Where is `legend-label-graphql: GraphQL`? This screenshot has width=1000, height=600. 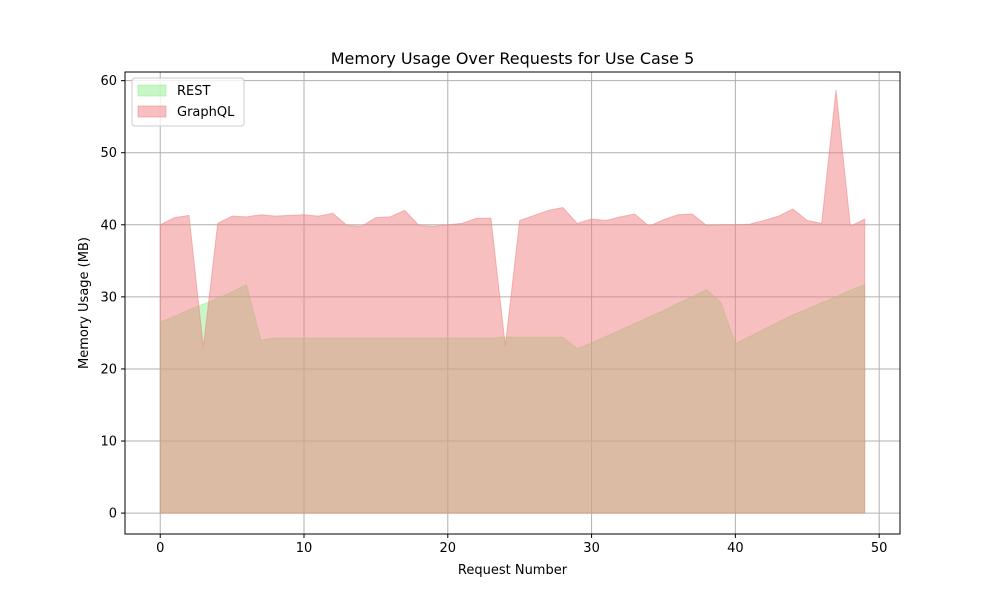 legend-label-graphql: GraphQL is located at coordinates (206, 112).